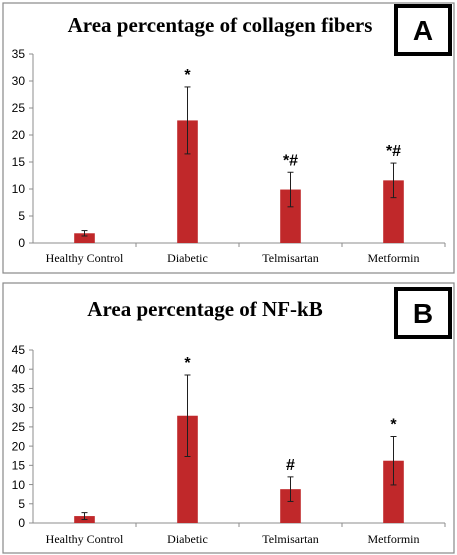  Describe the element at coordinates (19, 350) in the screenshot. I see `y-tick-label: 45` at that location.